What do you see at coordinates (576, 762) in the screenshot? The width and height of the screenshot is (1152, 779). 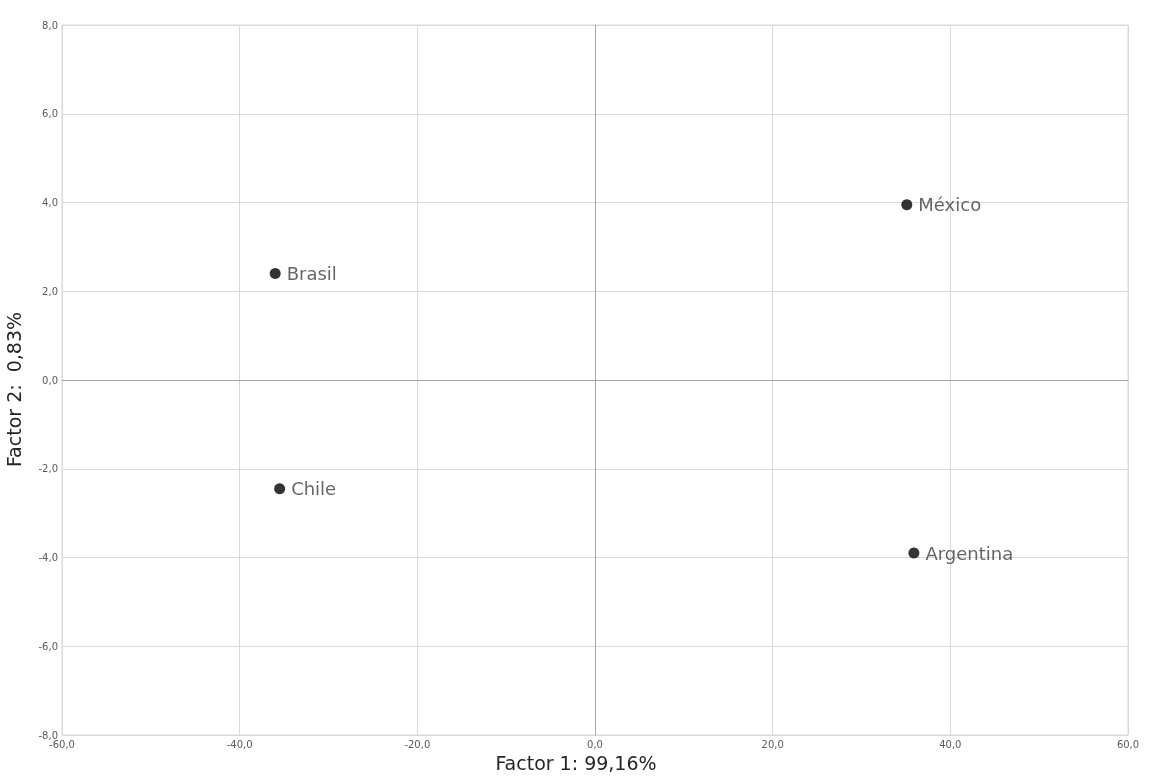 I see `x-axis-title: Factor 1: 99,16%` at bounding box center [576, 762].